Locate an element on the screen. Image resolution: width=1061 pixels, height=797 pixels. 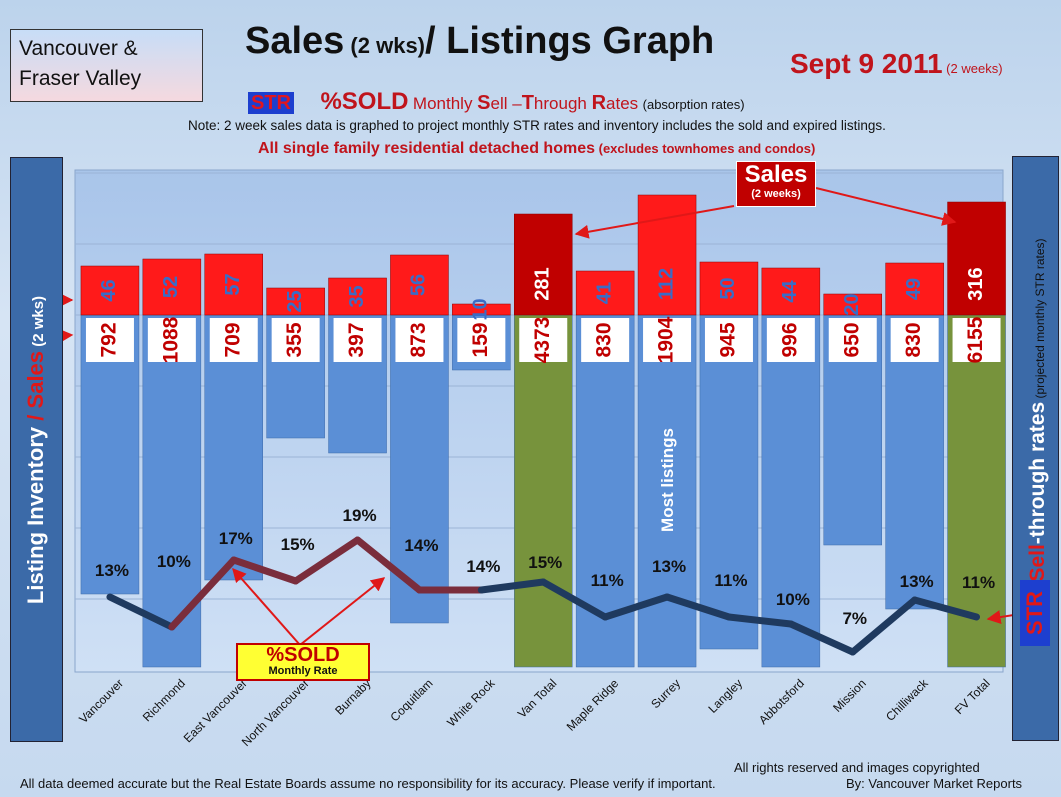
sales-value-label: 52 is located at coordinates (171, 287).